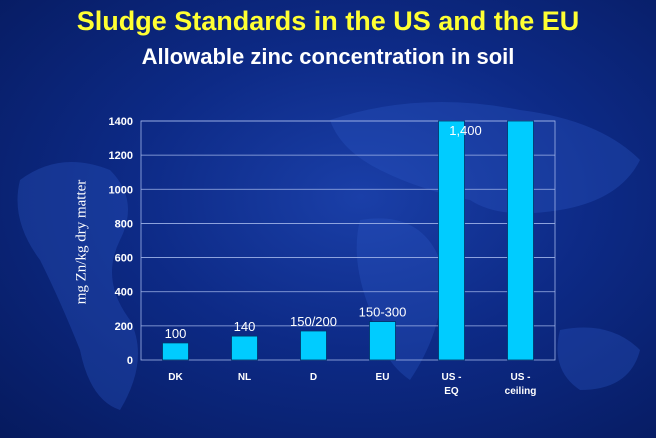 The image size is (656, 438). I want to click on chart-subtitle: Allowable zinc concentration in soil, so click(328, 56).